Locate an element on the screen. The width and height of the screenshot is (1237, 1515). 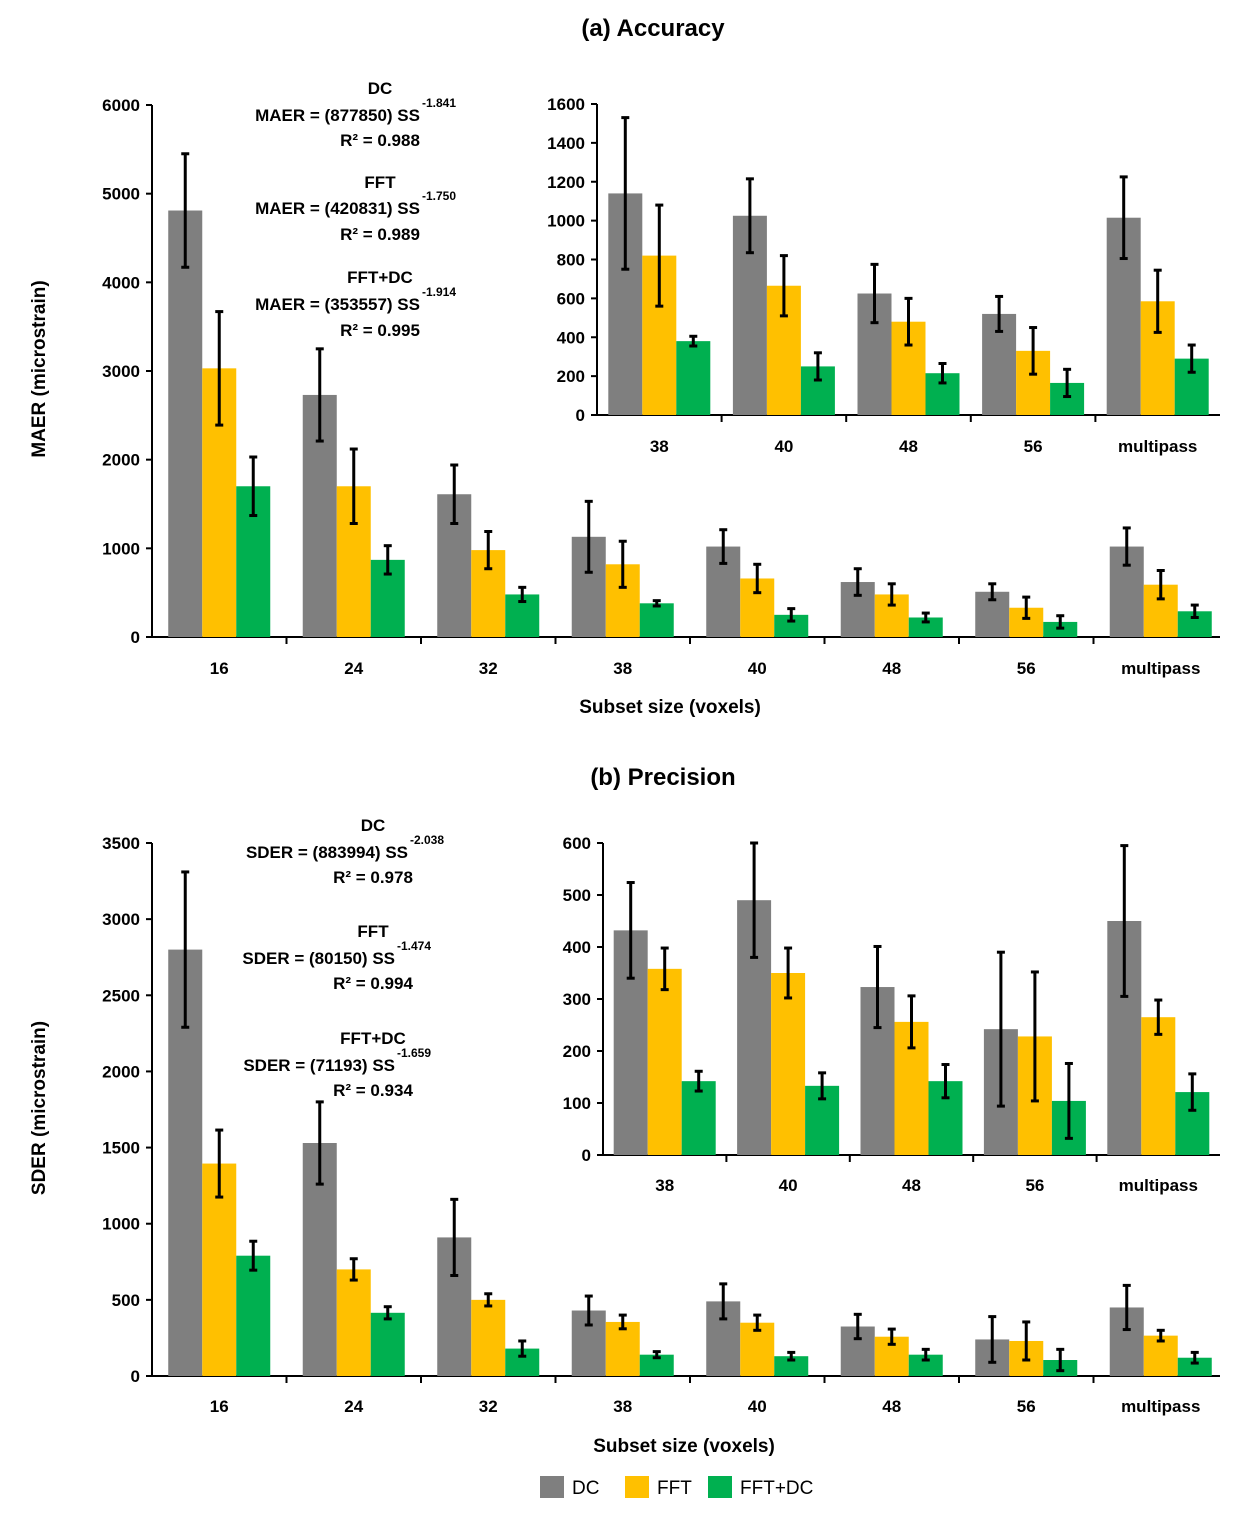
precision-main-x-tick-label: 40 is located at coordinates (757, 1406).